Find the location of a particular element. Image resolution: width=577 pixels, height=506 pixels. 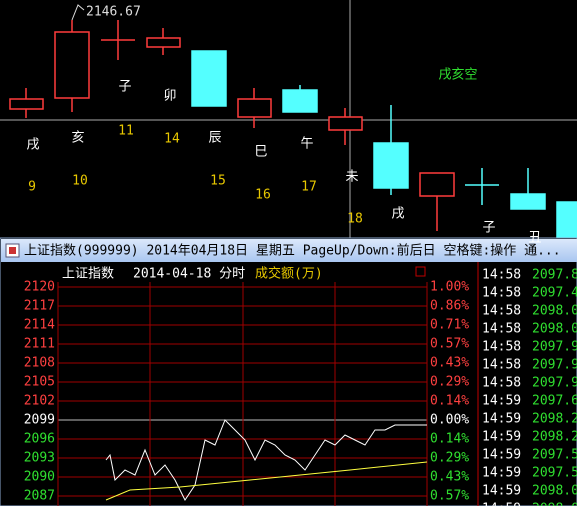

day-label: 17 is located at coordinates (309, 187).